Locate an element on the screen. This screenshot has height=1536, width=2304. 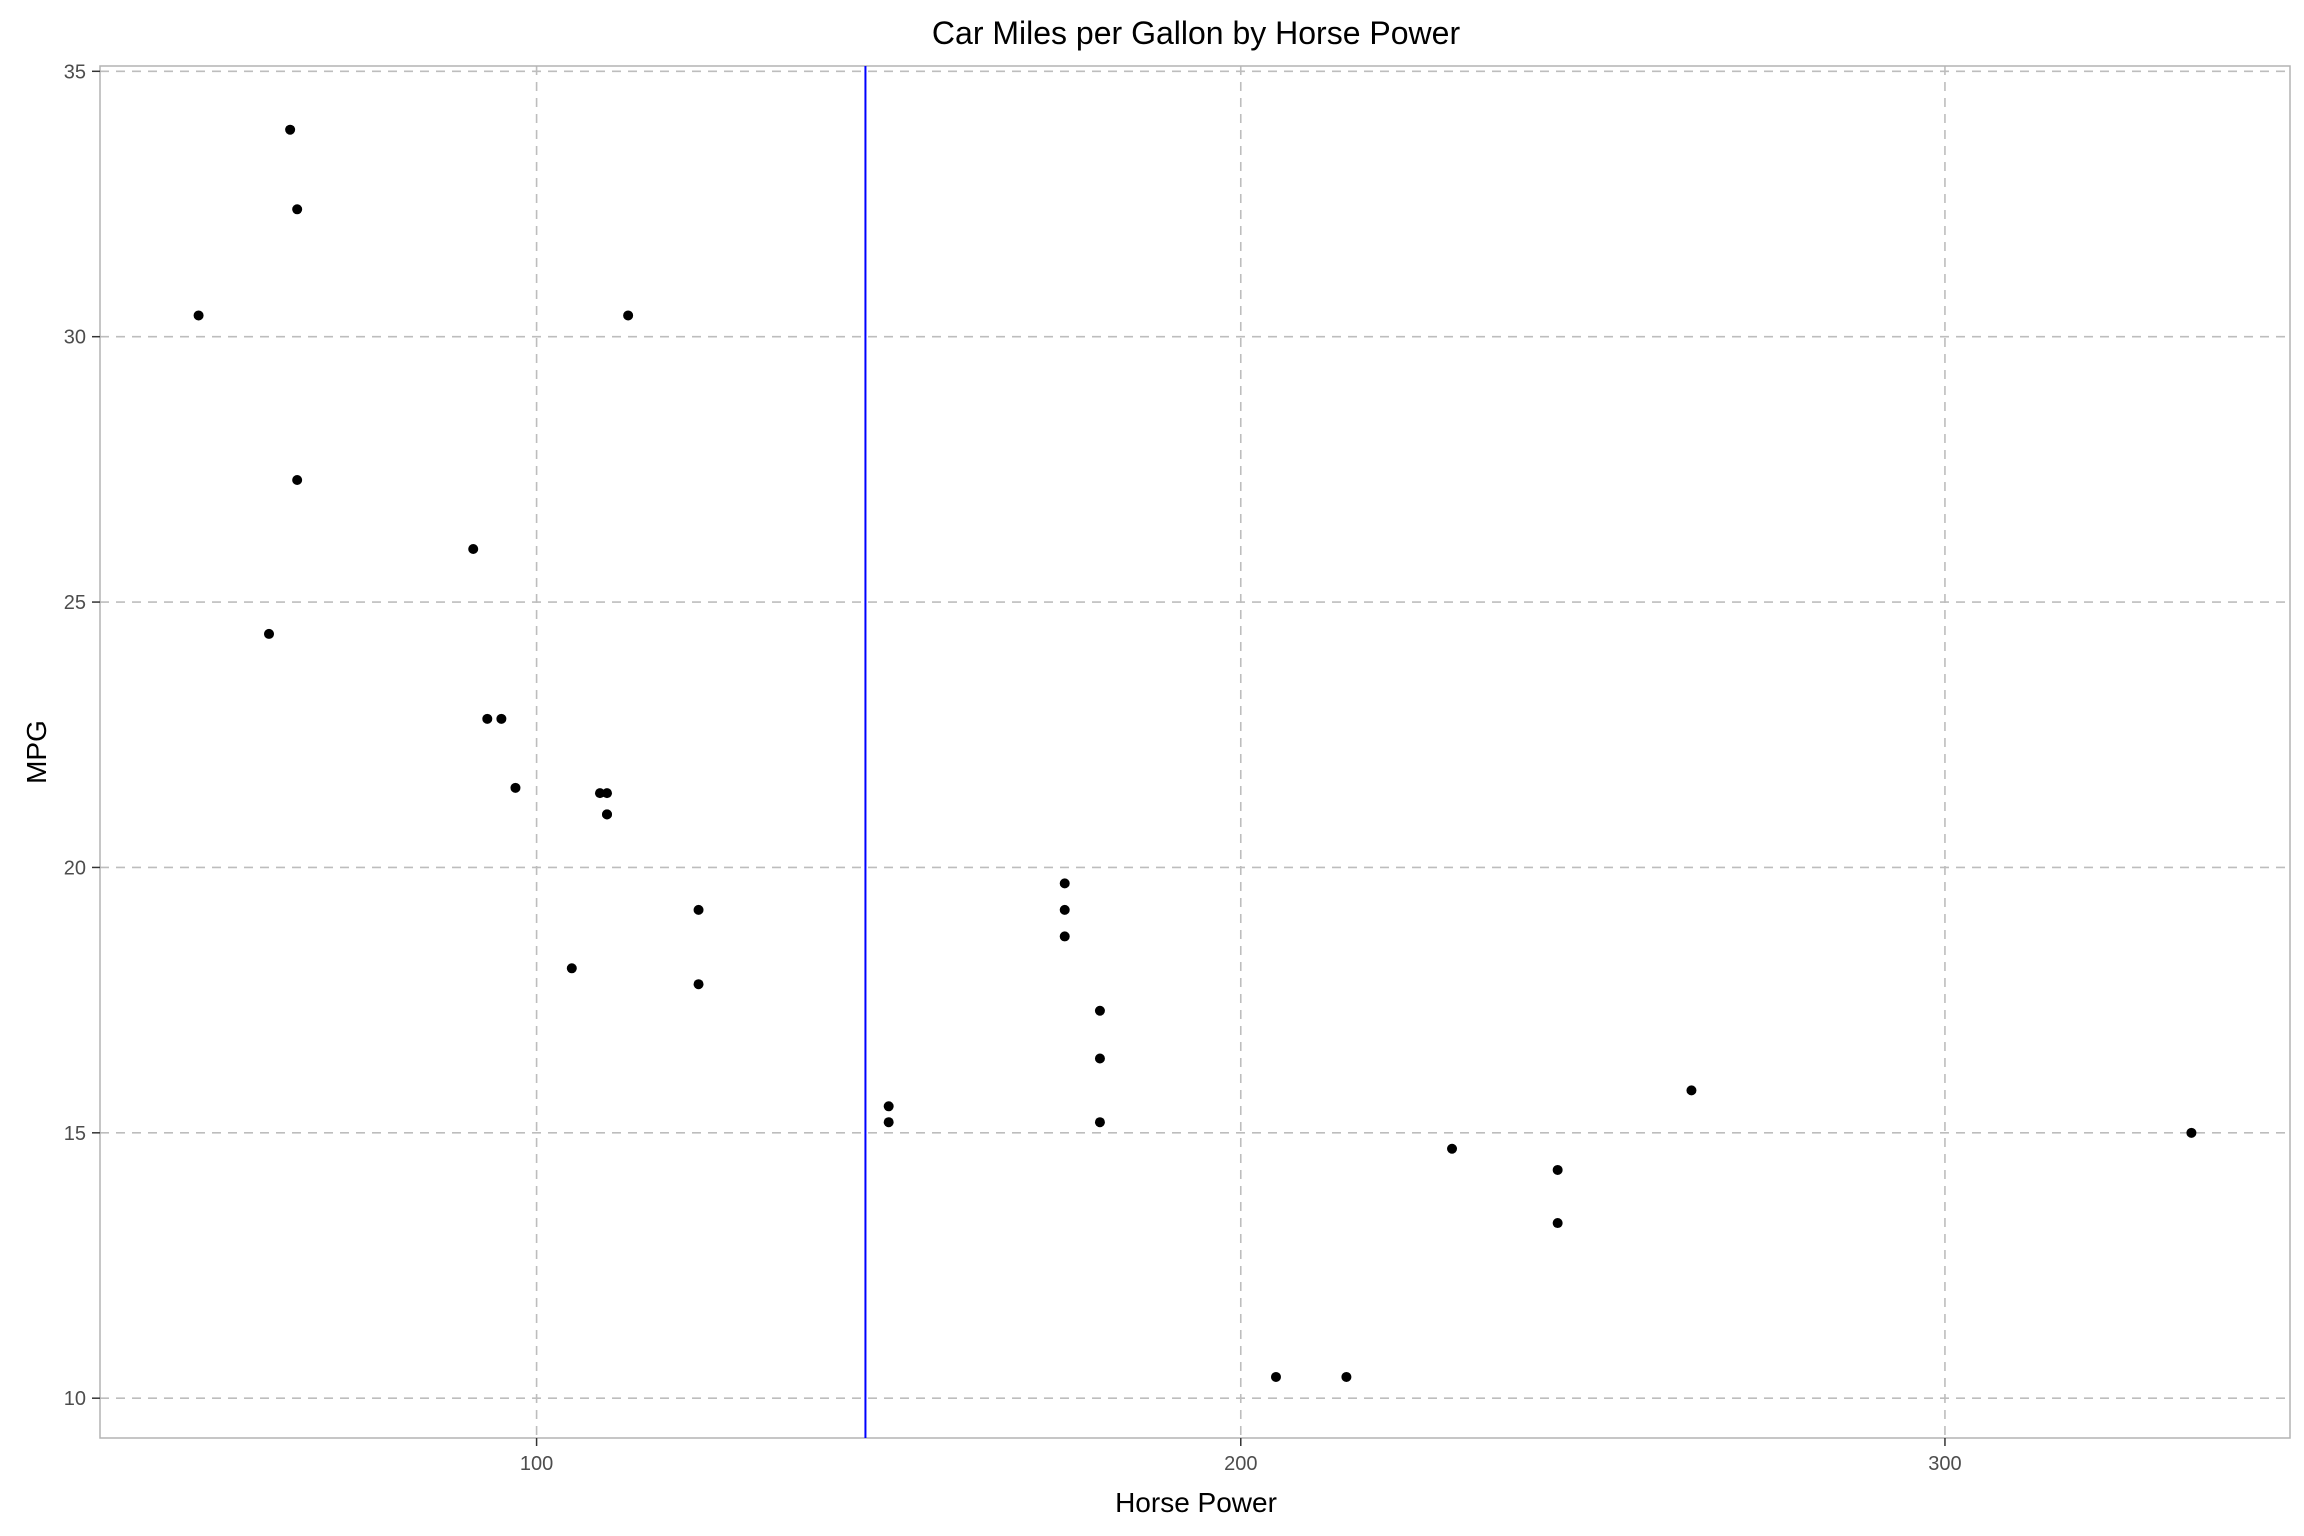
x-tick-label: 200 is located at coordinates (1240, 1464).